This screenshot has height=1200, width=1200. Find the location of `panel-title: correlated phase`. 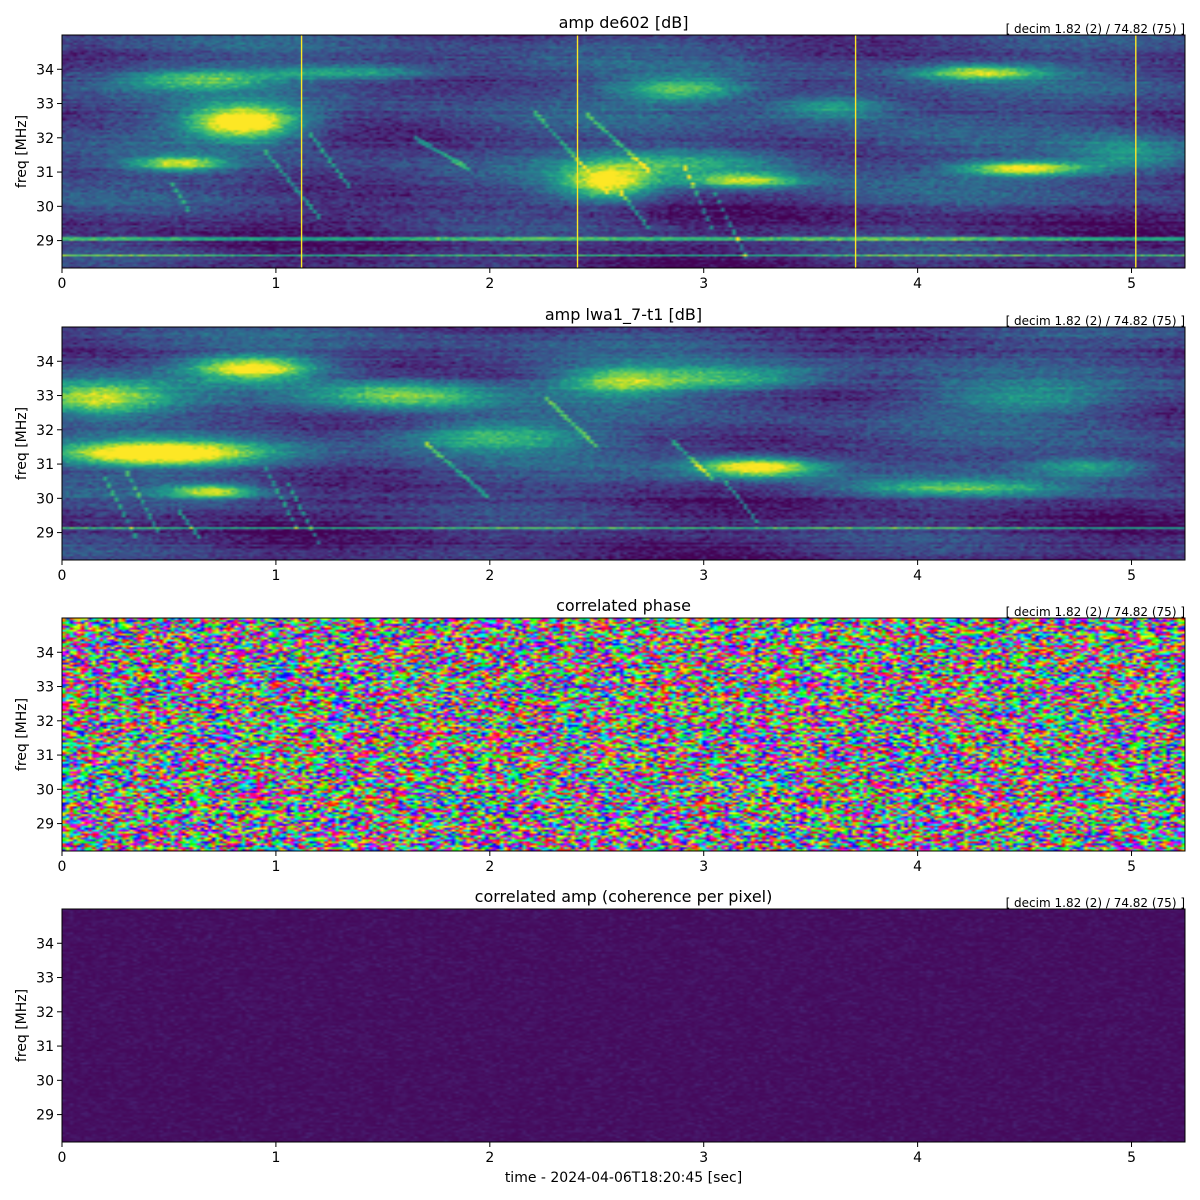

panel-title: correlated phase is located at coordinates (623, 605).